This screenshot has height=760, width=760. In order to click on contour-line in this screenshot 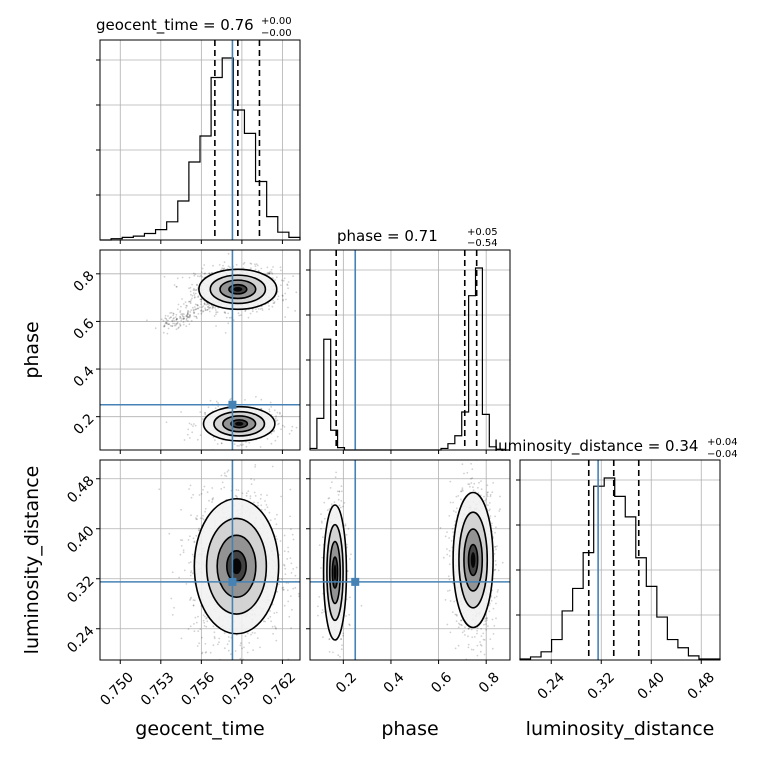, I will do `click(239, 423)`.